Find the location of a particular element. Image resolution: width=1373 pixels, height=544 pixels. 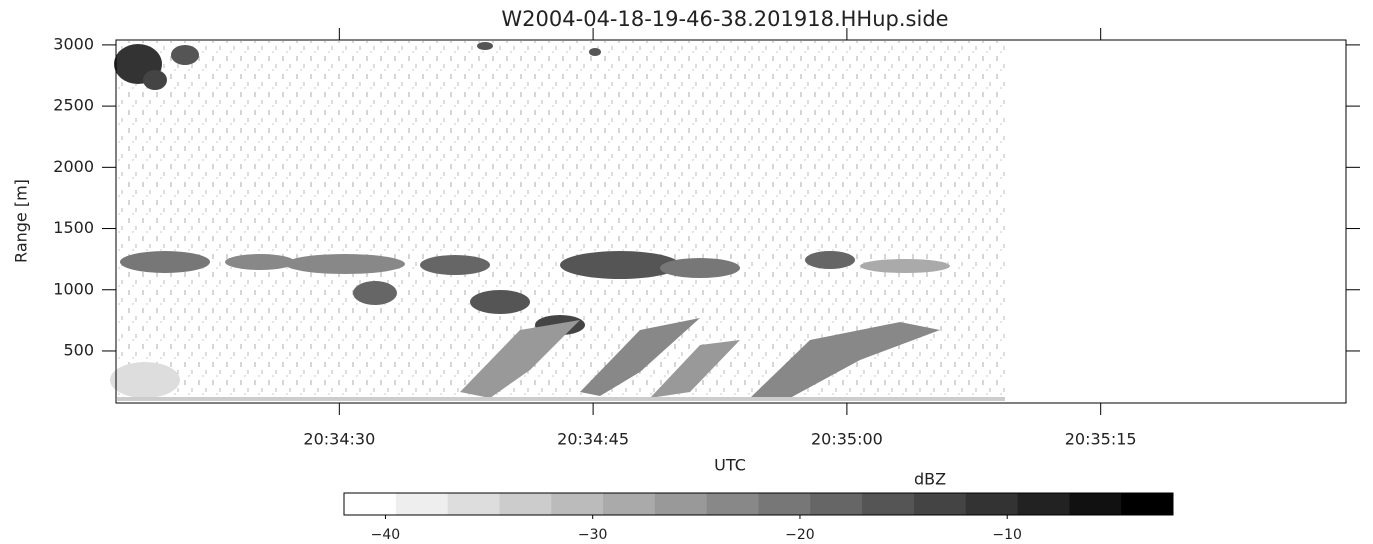

colorbar-label: dBZ is located at coordinates (930, 479).